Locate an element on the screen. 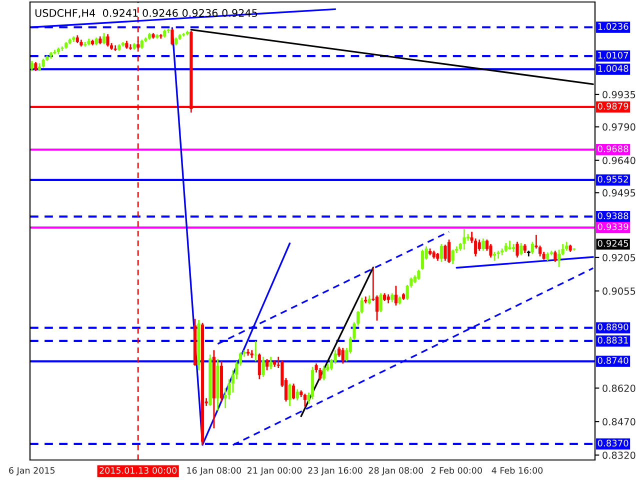 This screenshot has height=480, width=640. ref-line-label: 0.8831 is located at coordinates (613, 340).